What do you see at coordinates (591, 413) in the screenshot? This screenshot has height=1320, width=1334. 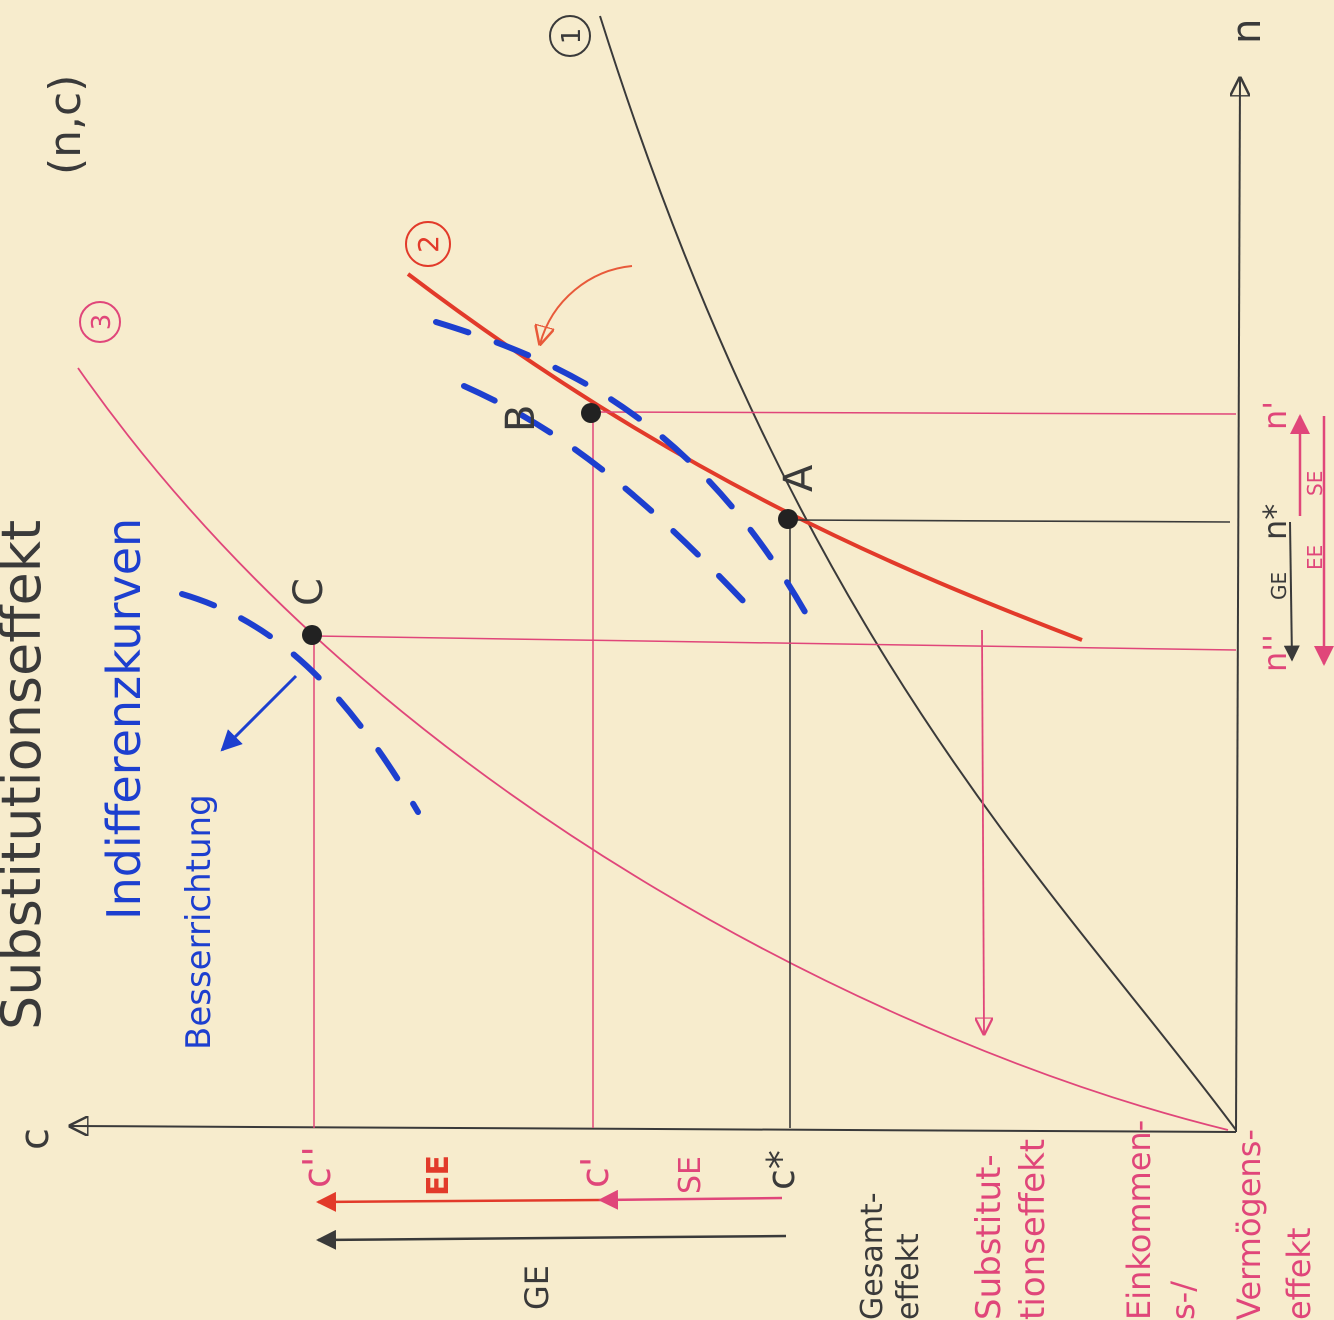 I see `point-b` at bounding box center [591, 413].